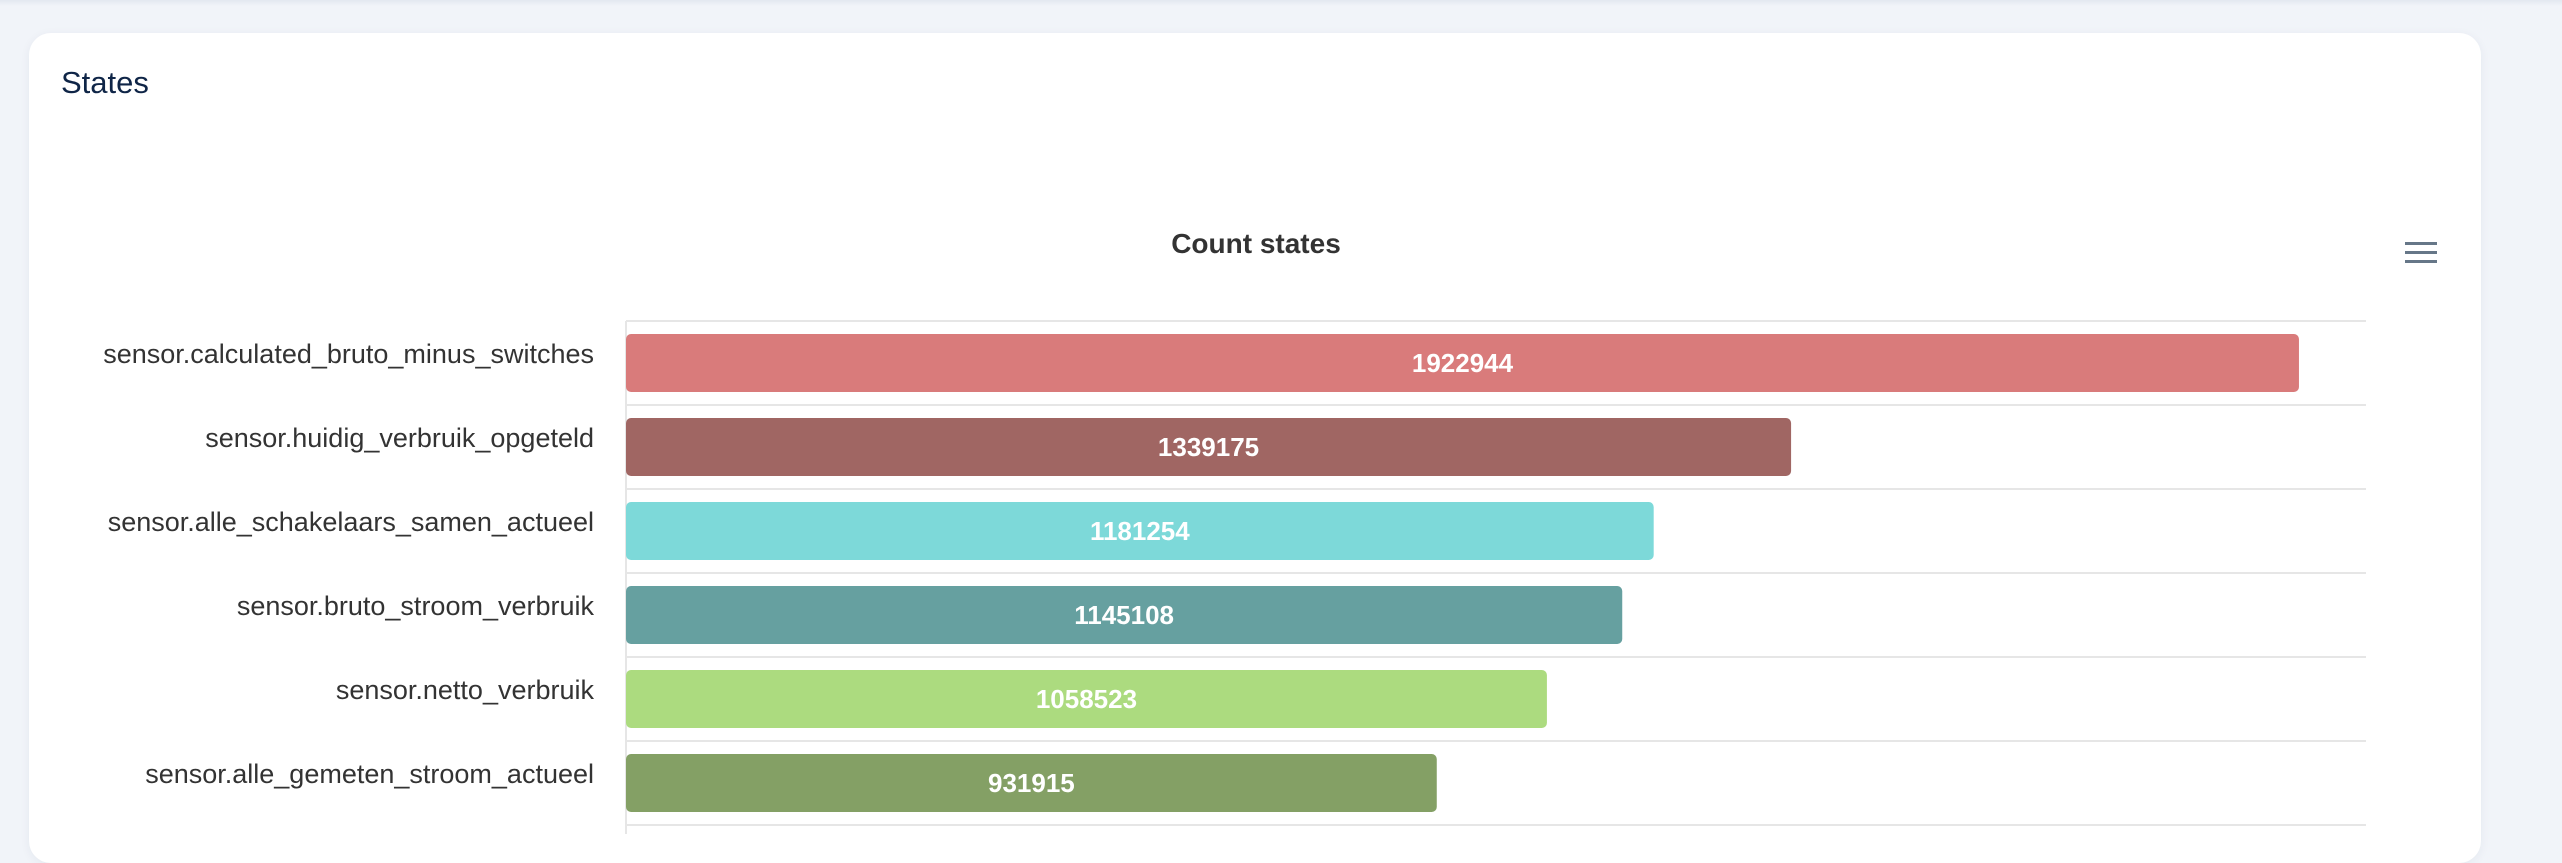 The height and width of the screenshot is (863, 2562). I want to click on chart-data-label: 1058523, so click(1086, 699).